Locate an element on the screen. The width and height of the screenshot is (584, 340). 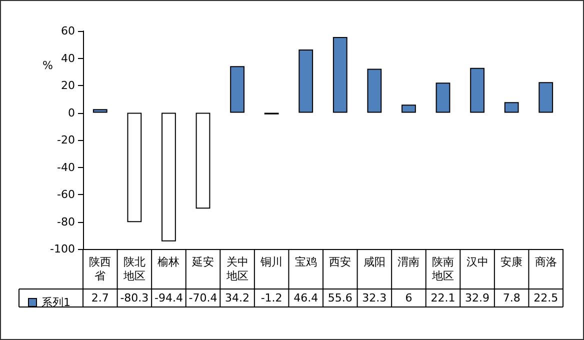
y-tick-label: 0 is located at coordinates (71, 113).